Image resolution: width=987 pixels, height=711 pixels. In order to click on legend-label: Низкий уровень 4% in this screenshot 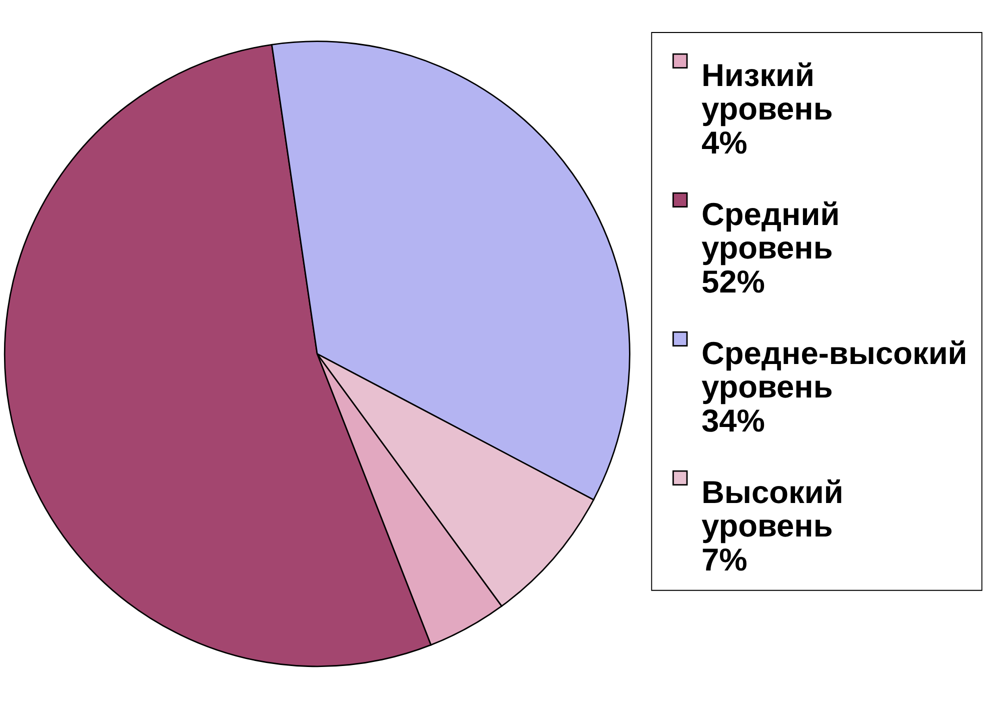, I will do `click(767, 108)`.